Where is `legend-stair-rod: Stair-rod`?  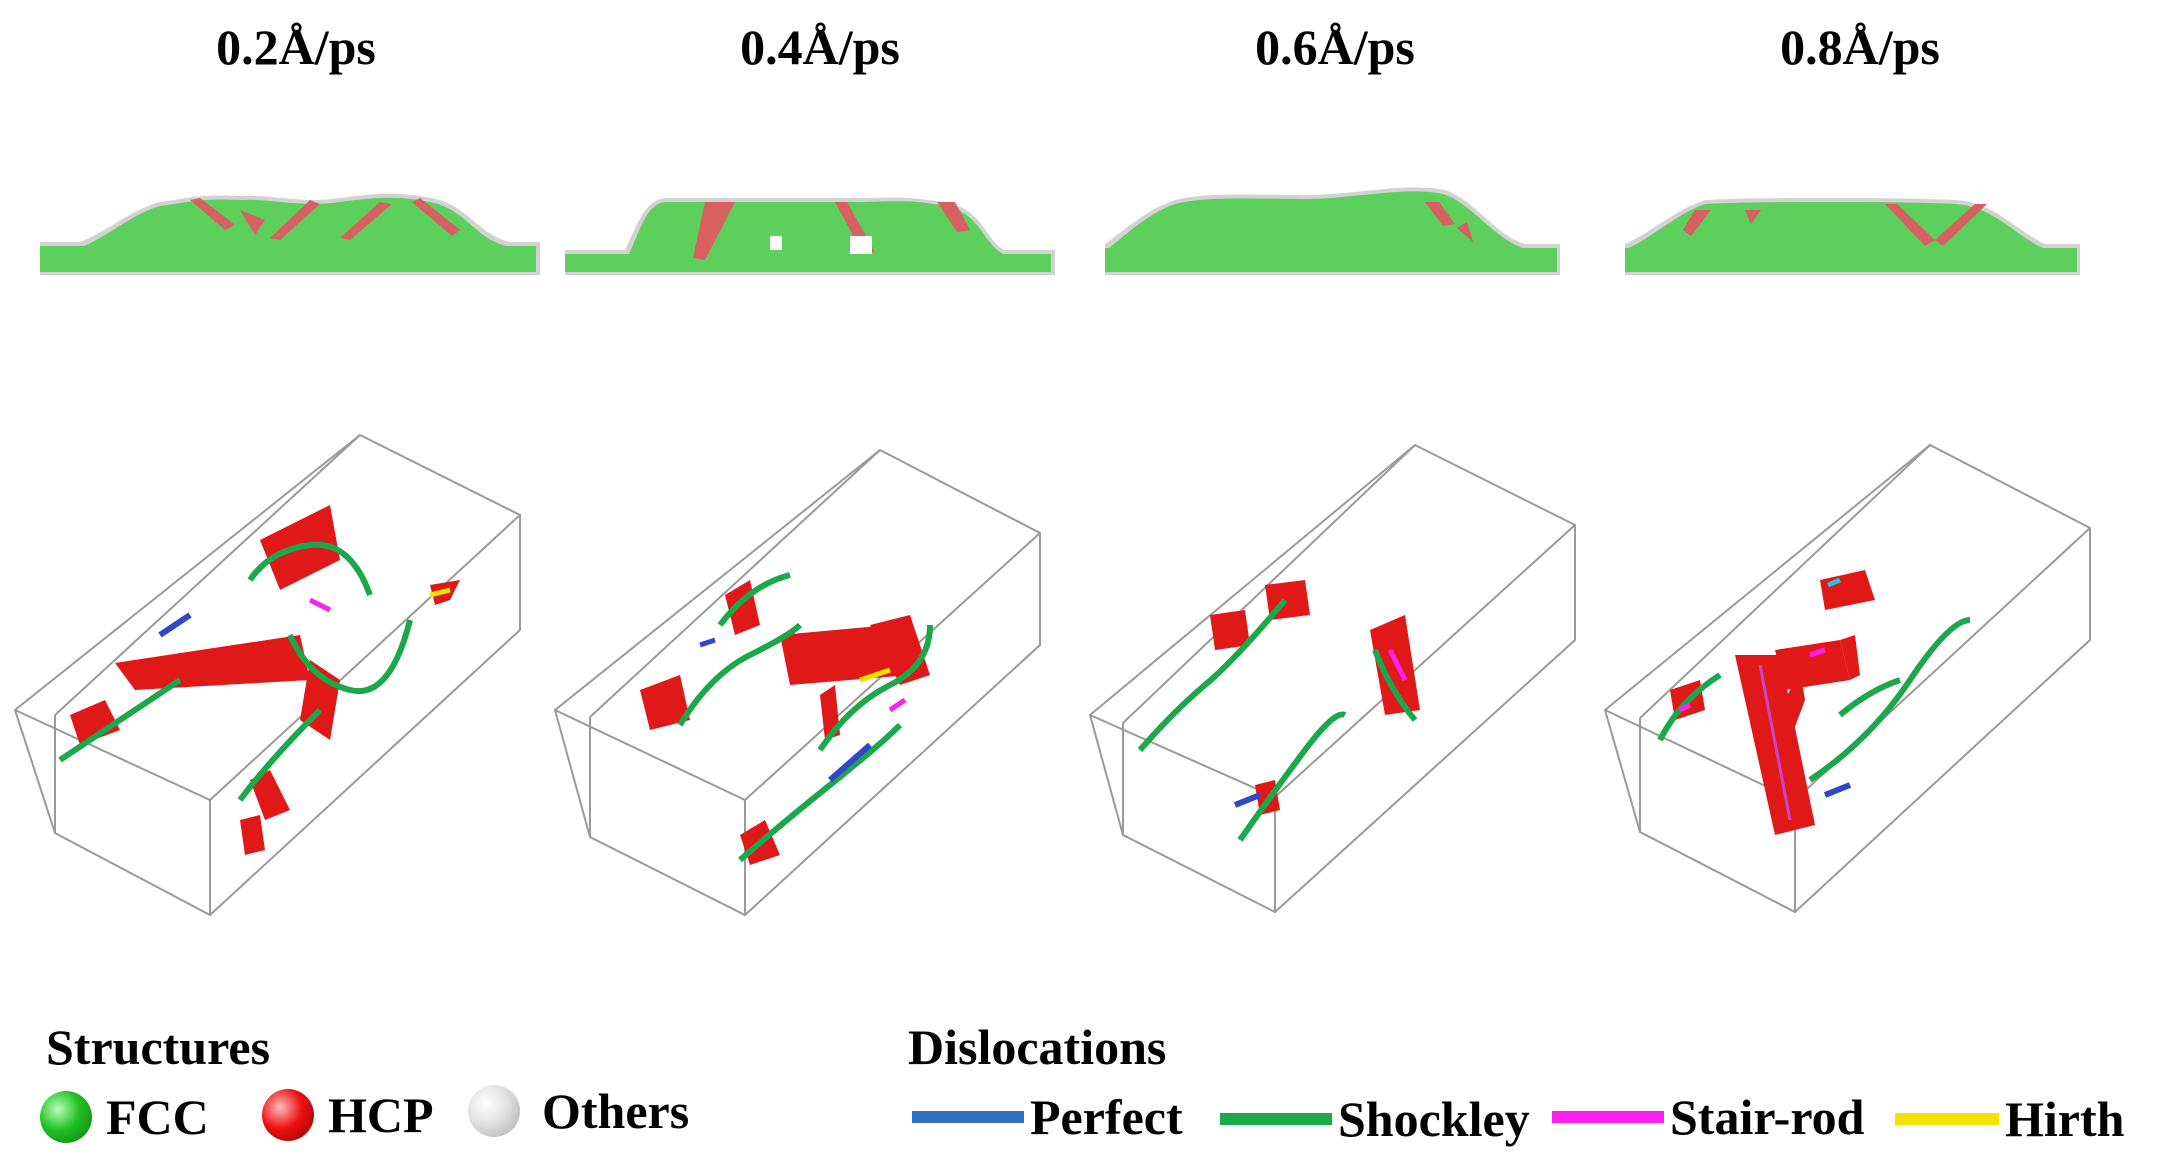 legend-stair-rod: Stair-rod is located at coordinates (1708, 1117).